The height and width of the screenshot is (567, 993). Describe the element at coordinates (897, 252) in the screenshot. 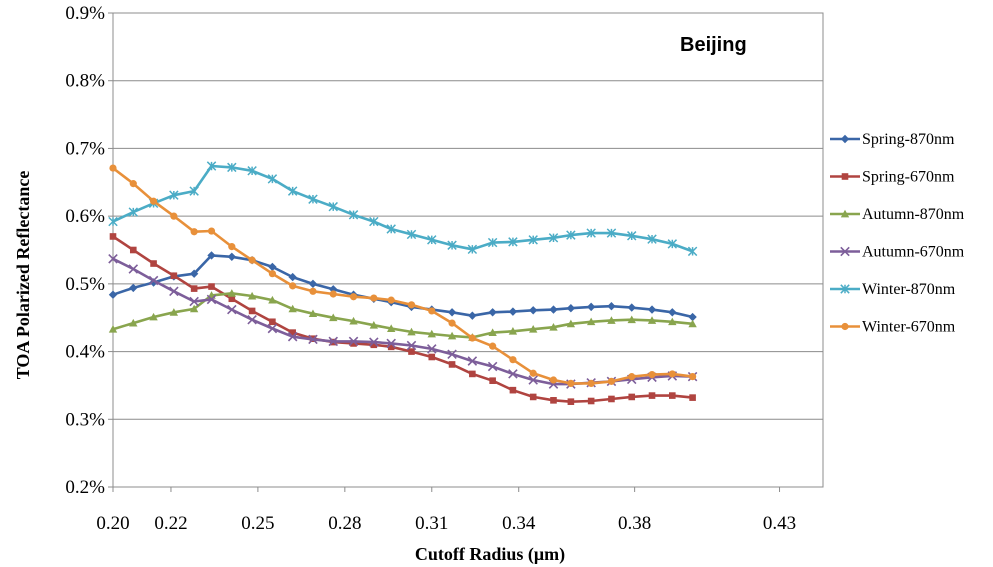

I see `legend-item: Autumn-670nm` at that location.